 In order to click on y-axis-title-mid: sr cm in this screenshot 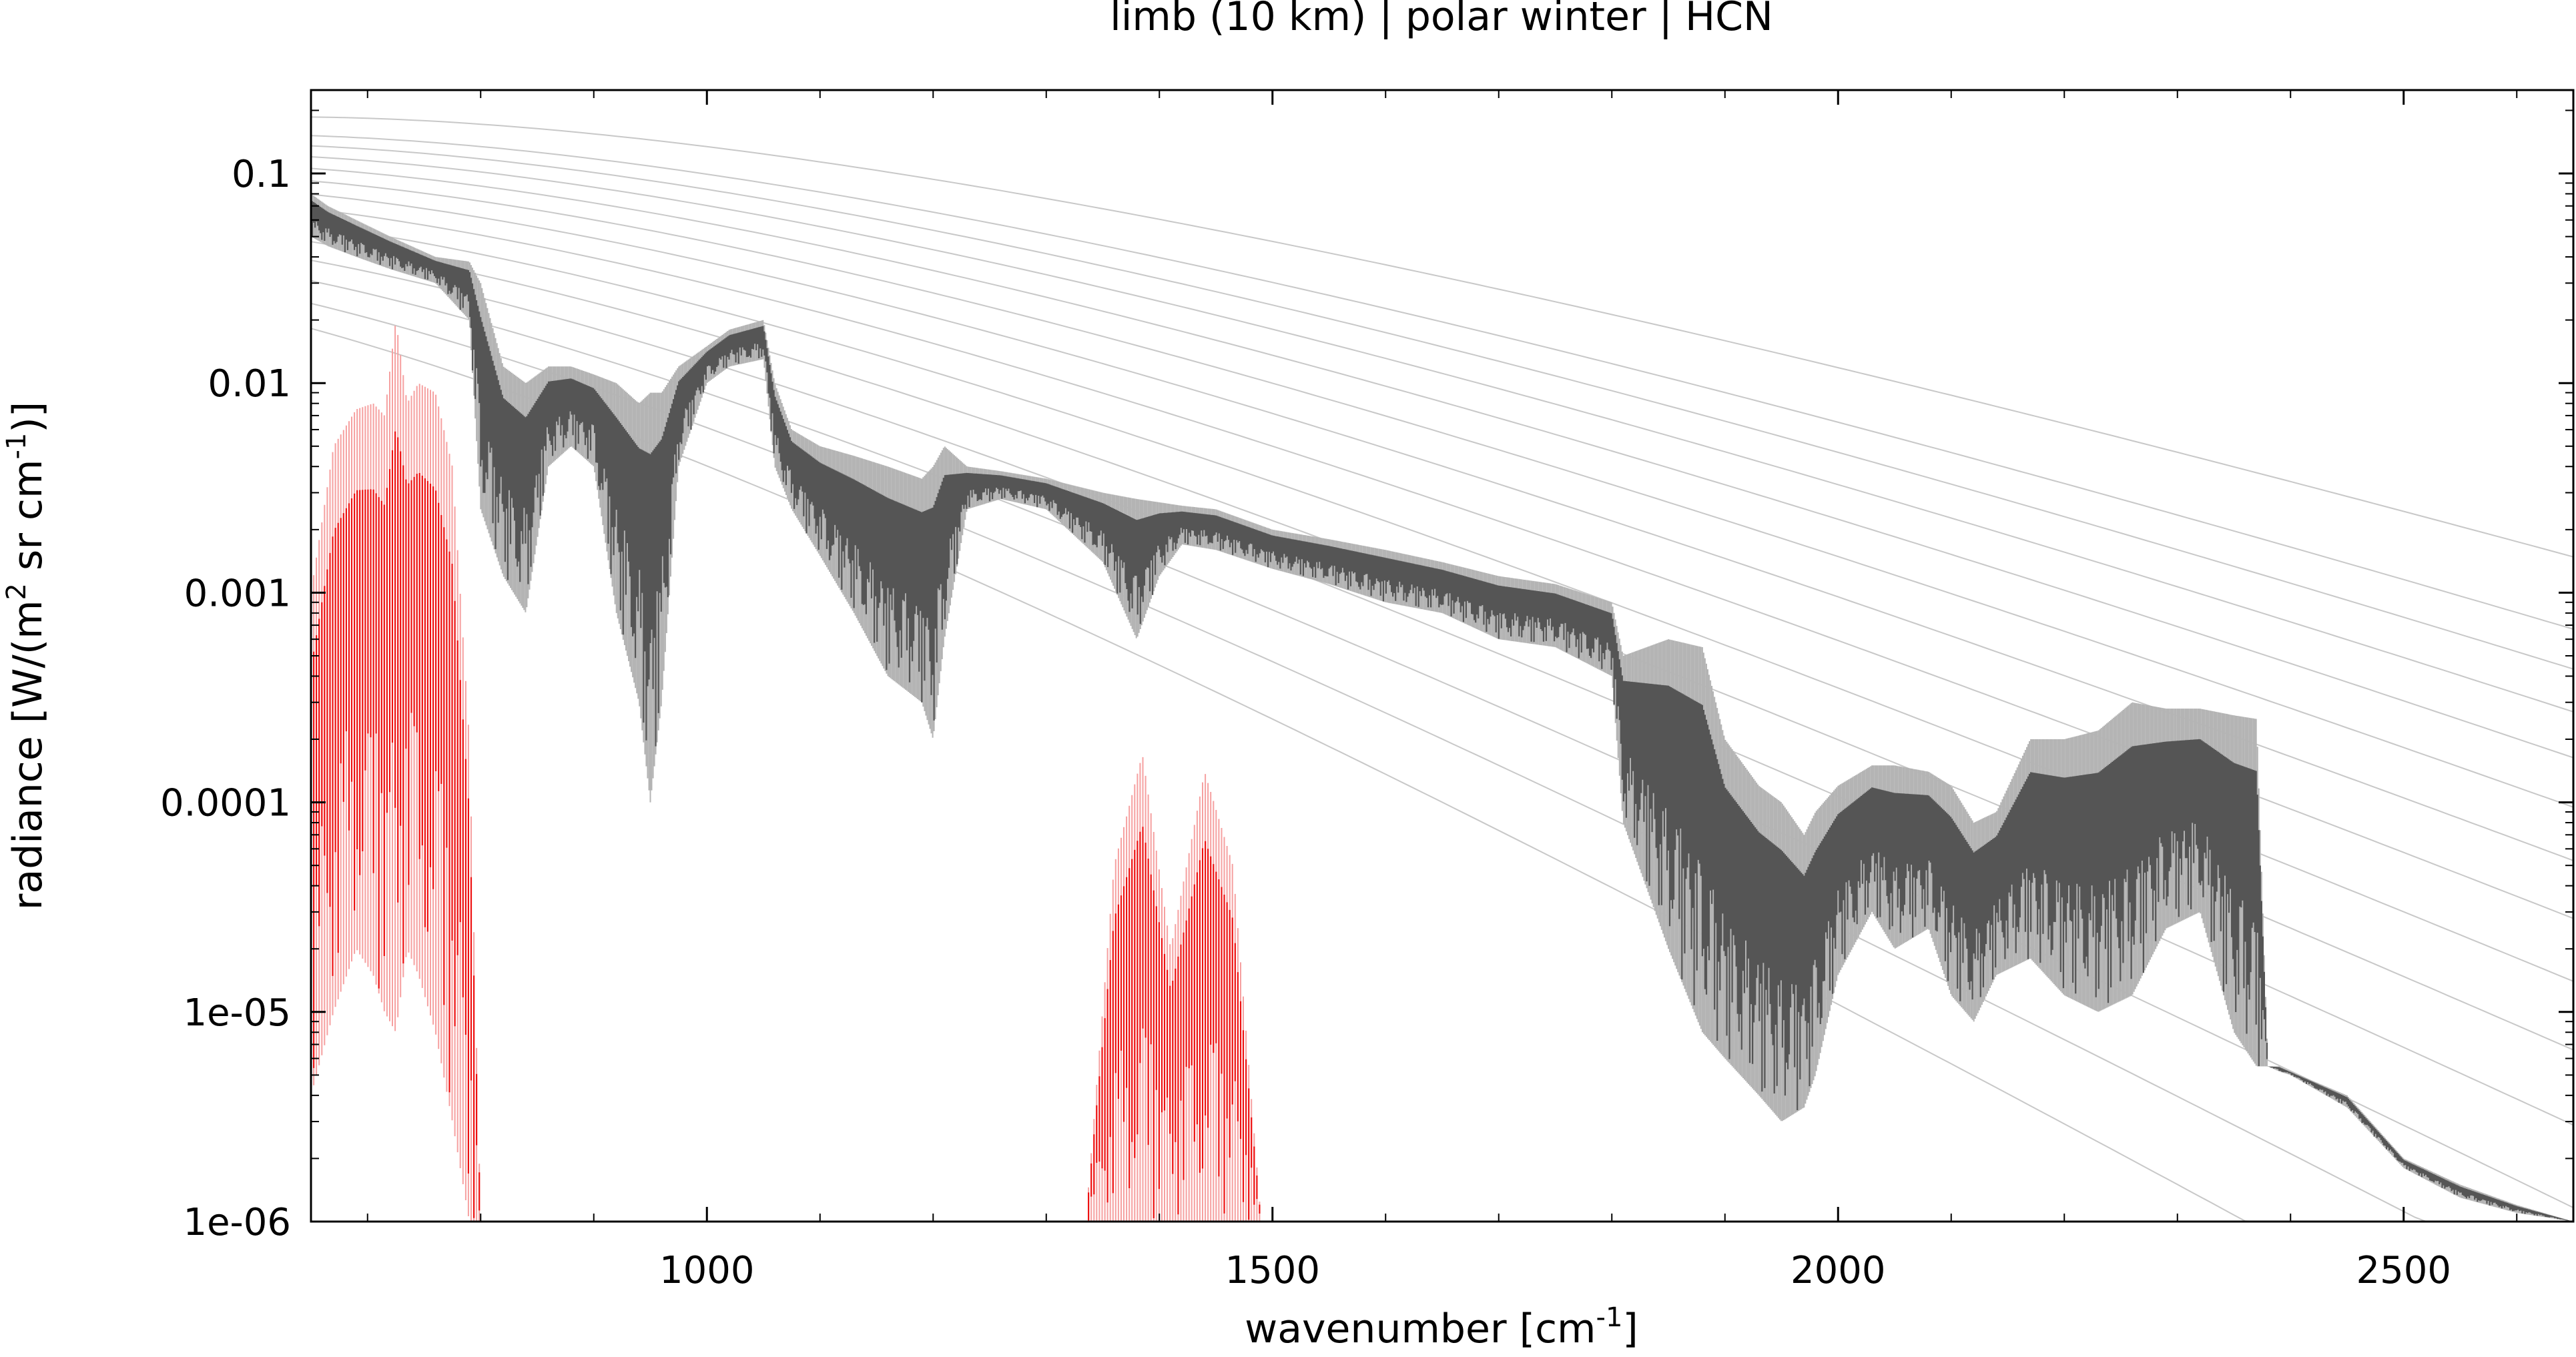, I will do `click(28, 521)`.